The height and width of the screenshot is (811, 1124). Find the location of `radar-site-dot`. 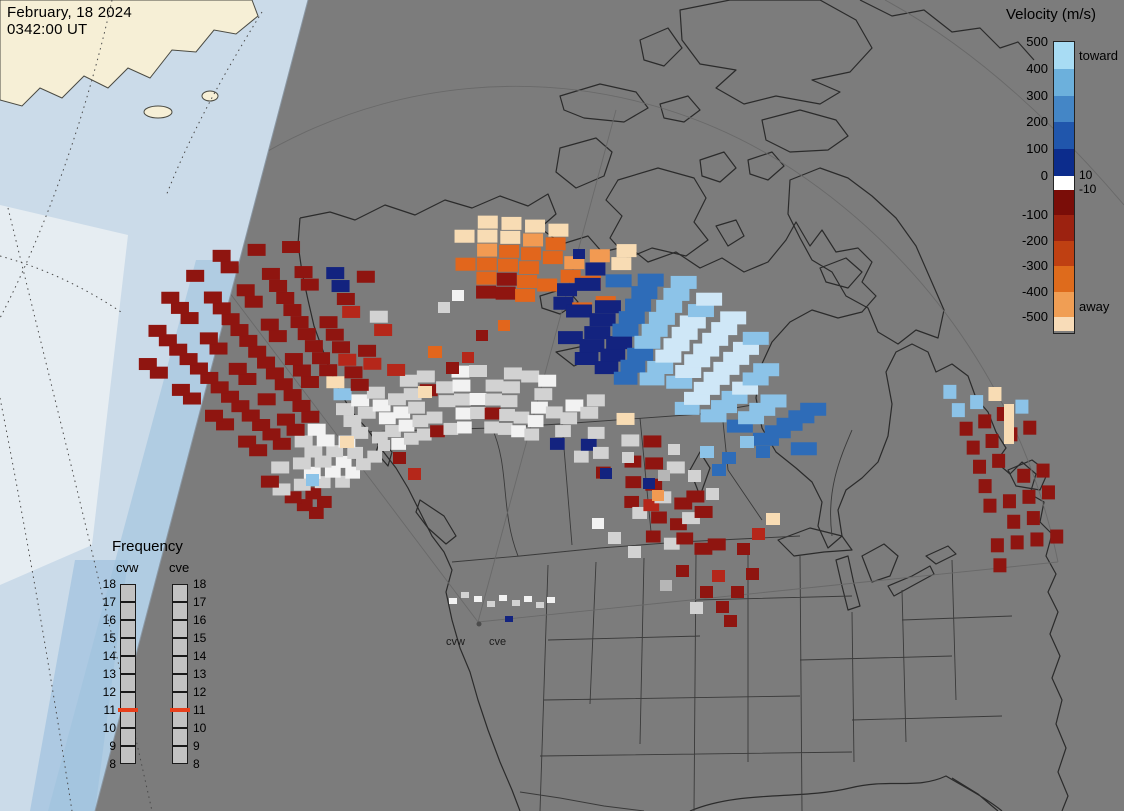

radar-site-dot is located at coordinates (479, 624).